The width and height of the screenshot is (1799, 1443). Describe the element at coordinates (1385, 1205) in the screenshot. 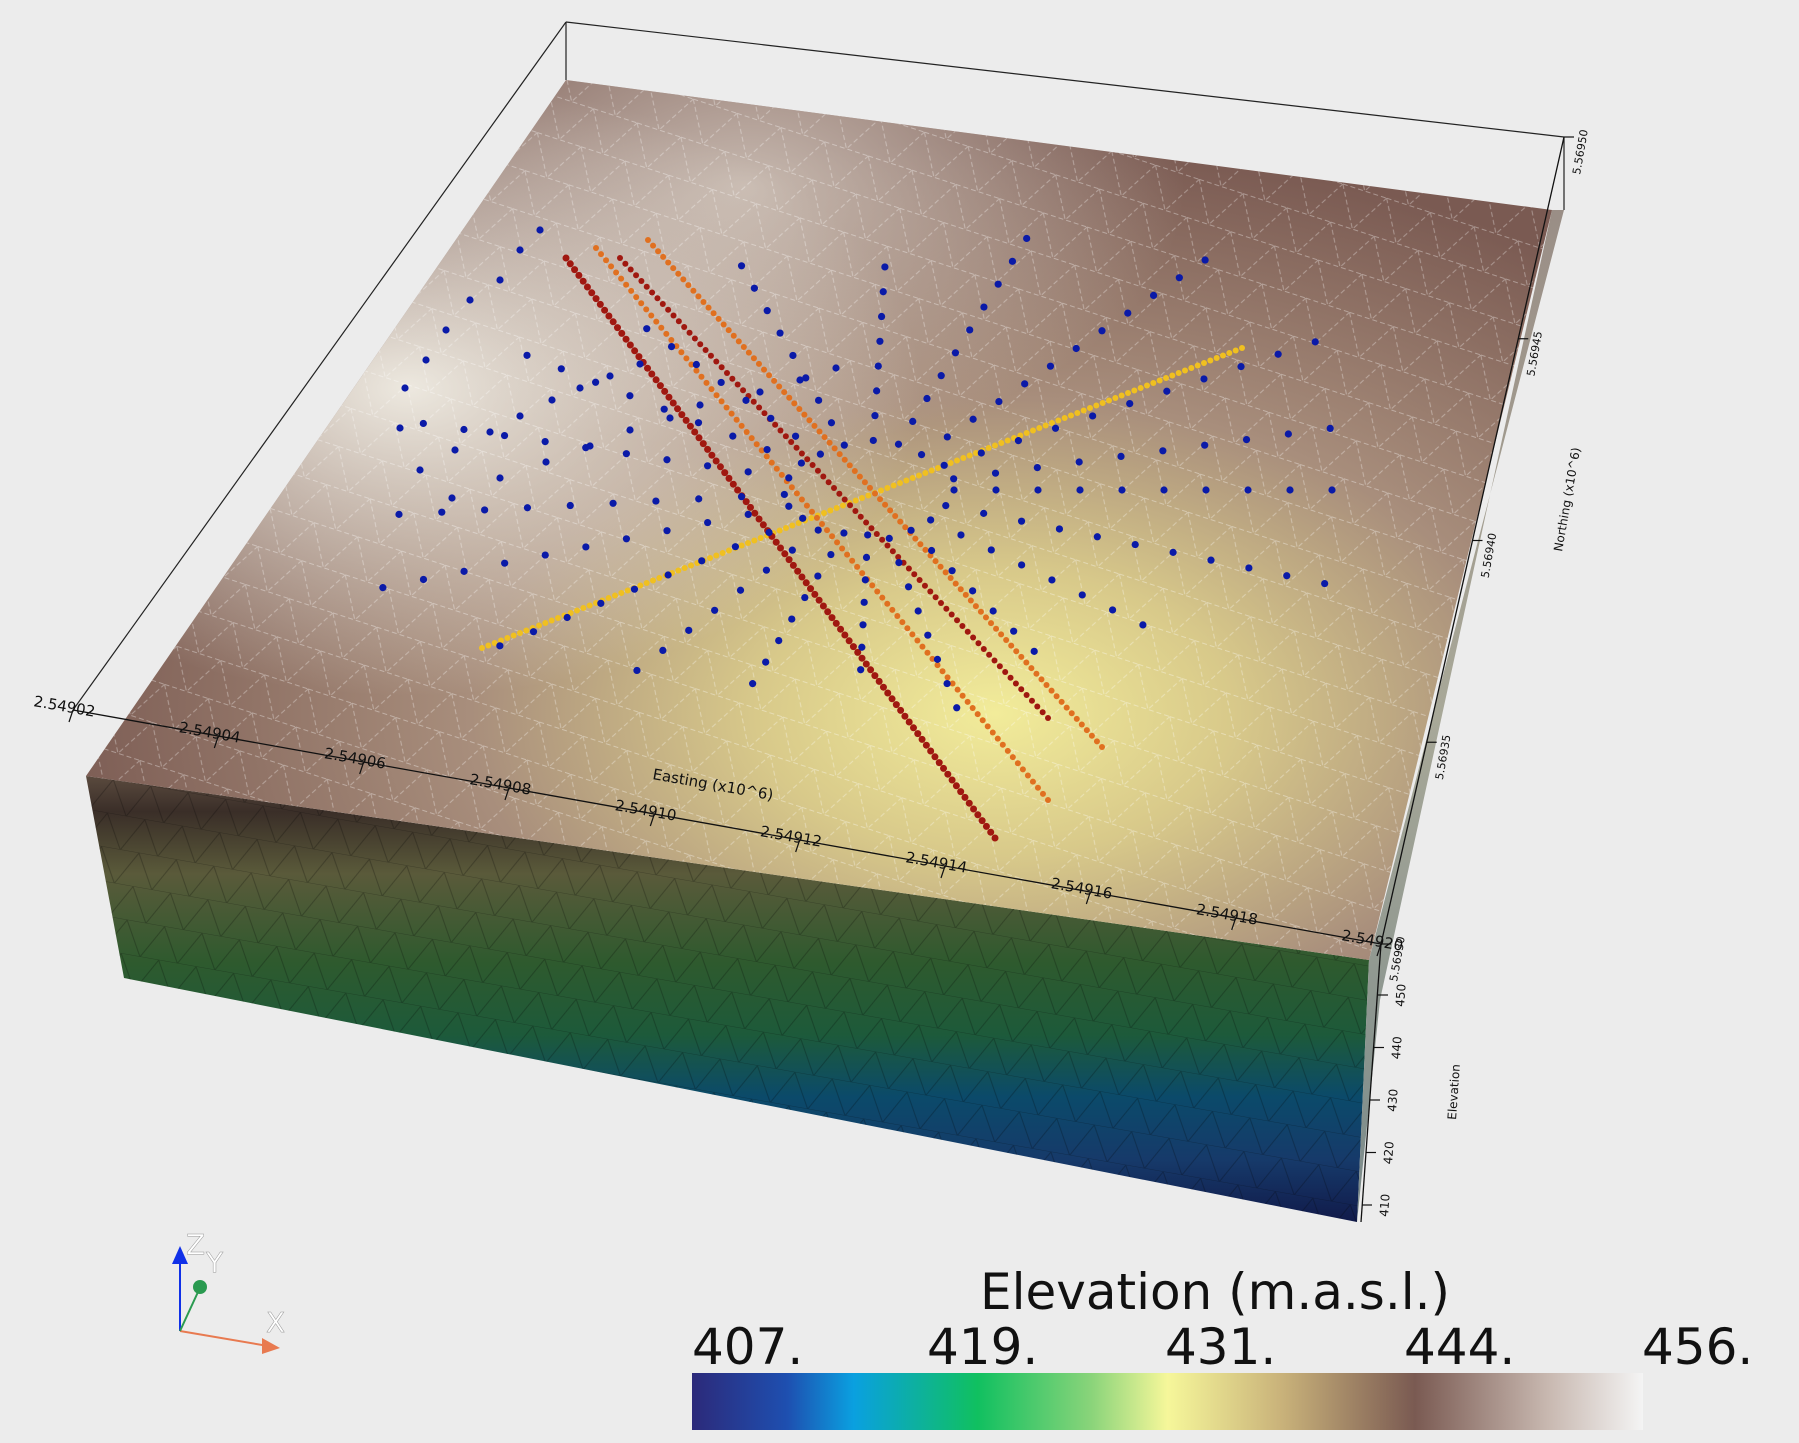

I see `elevation-tick-label: 410` at that location.